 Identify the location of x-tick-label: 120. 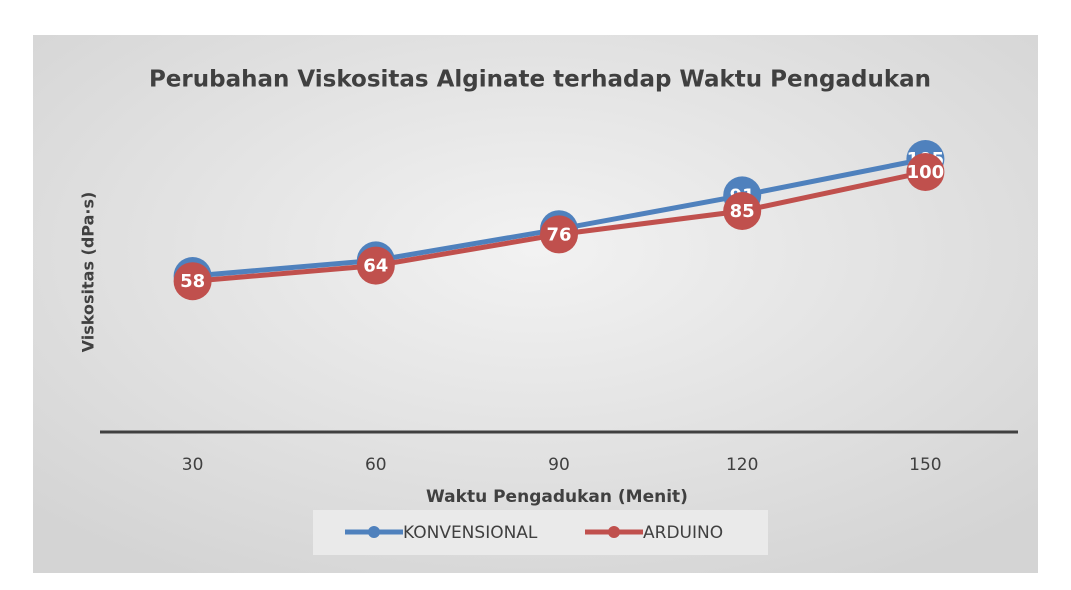
(742, 465).